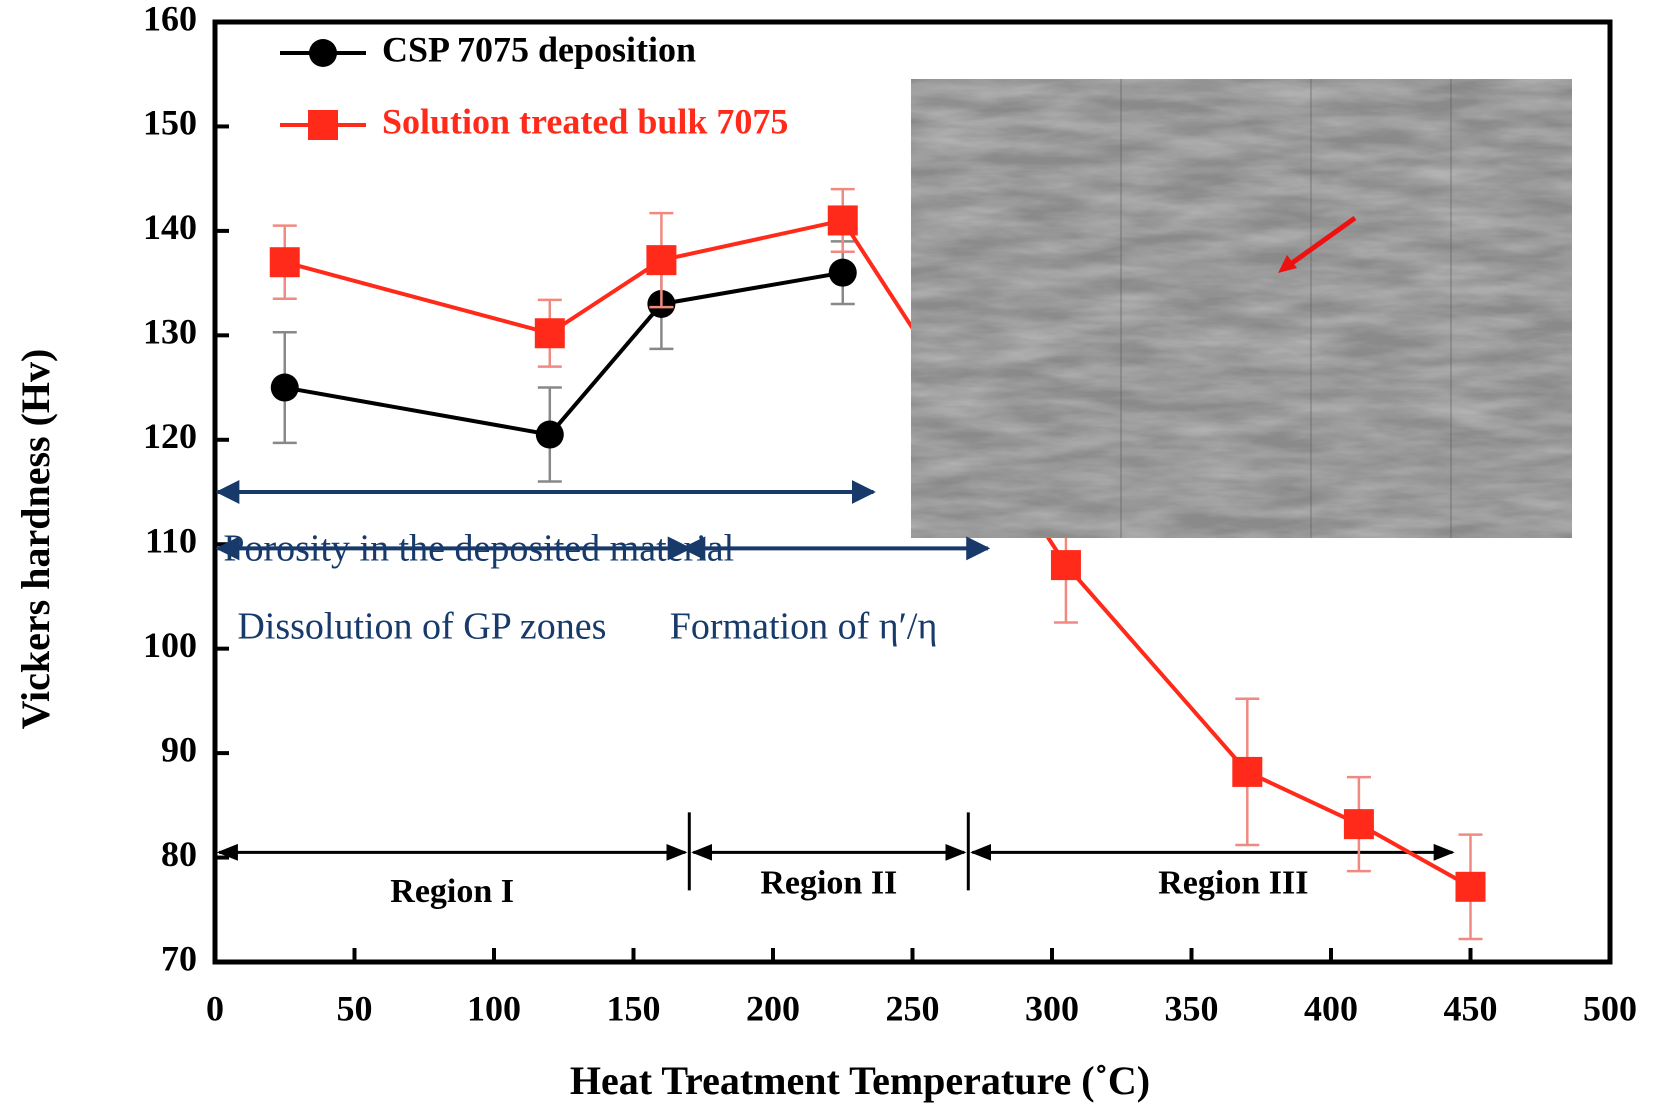  I want to click on y-tick-label: 110, so click(171, 540).